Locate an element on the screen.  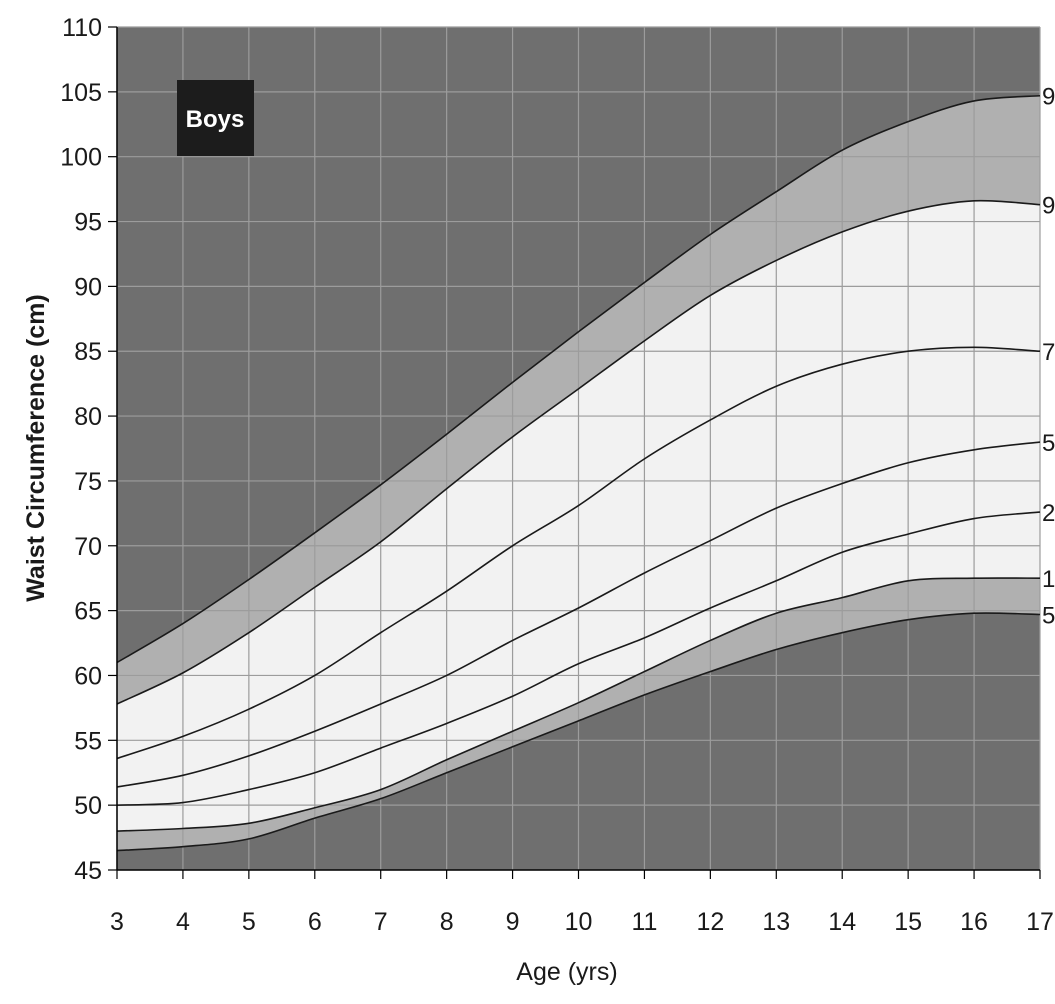
y-tick-label: 70 is located at coordinates (88, 547).